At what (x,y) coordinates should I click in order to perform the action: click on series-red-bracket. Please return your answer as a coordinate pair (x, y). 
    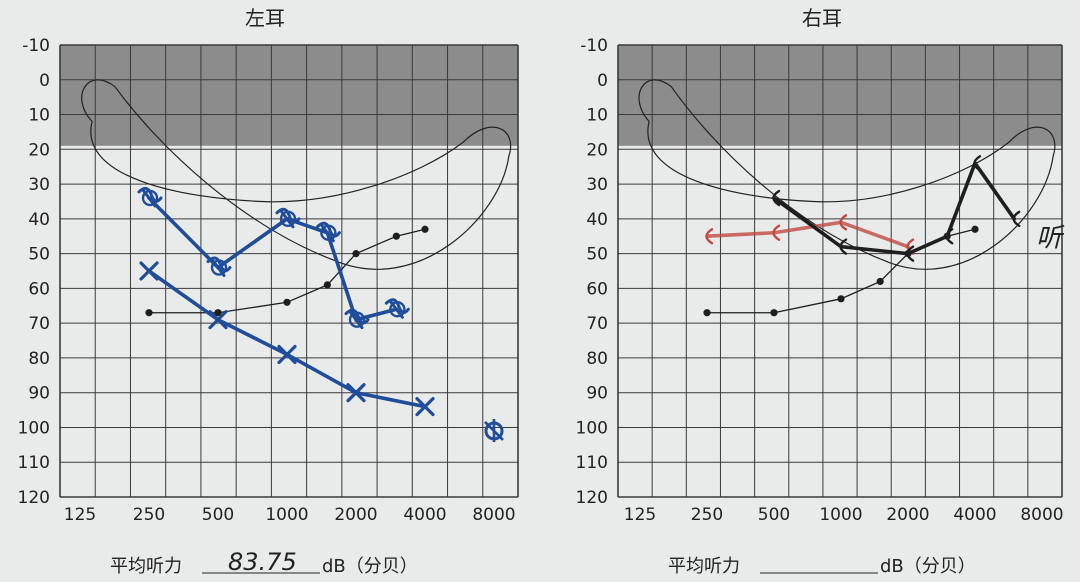
    Looking at the image, I should click on (810, 234).